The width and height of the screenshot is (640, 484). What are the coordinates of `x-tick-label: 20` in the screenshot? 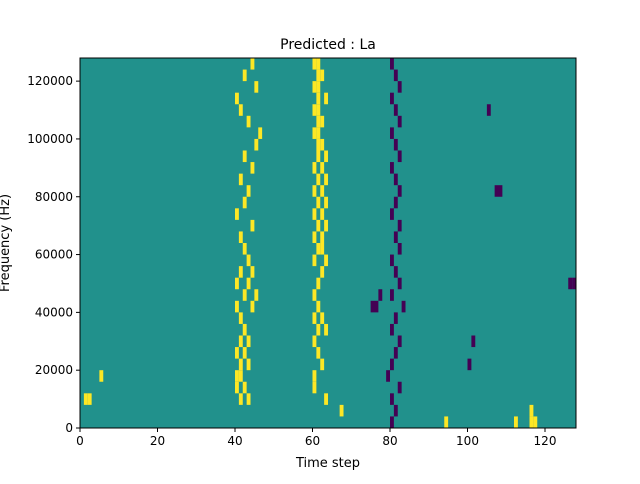 It's located at (157, 441).